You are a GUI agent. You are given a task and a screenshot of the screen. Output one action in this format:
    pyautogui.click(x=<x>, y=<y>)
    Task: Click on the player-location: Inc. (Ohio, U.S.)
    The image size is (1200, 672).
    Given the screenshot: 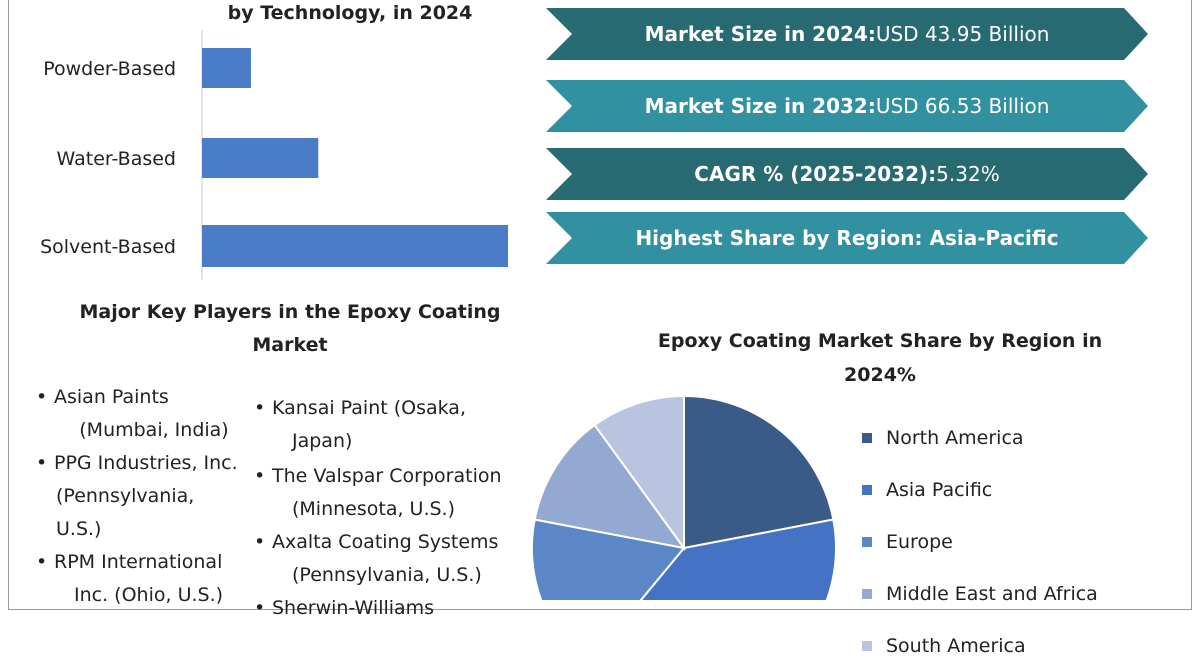 What is the action you would take?
    pyautogui.click(x=149, y=595)
    